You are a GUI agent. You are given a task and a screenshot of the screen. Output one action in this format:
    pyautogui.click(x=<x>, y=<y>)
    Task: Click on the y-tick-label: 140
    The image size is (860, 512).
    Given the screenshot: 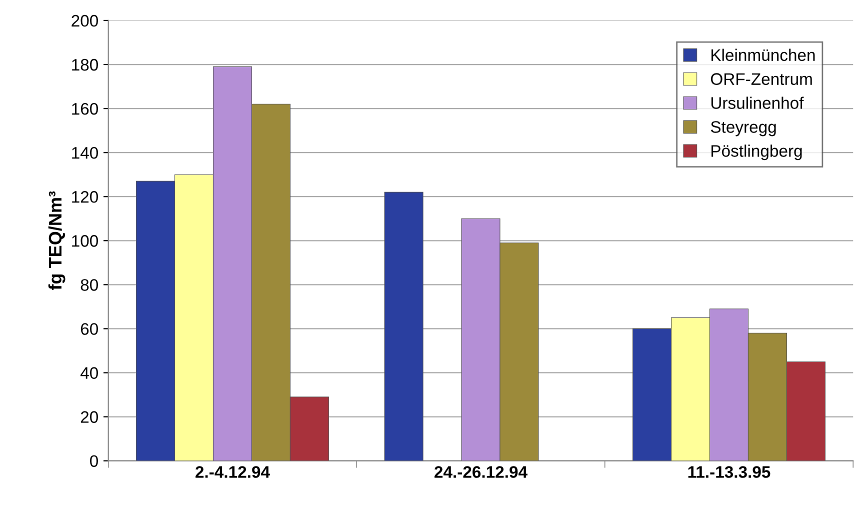 What is the action you would take?
    pyautogui.click(x=85, y=152)
    